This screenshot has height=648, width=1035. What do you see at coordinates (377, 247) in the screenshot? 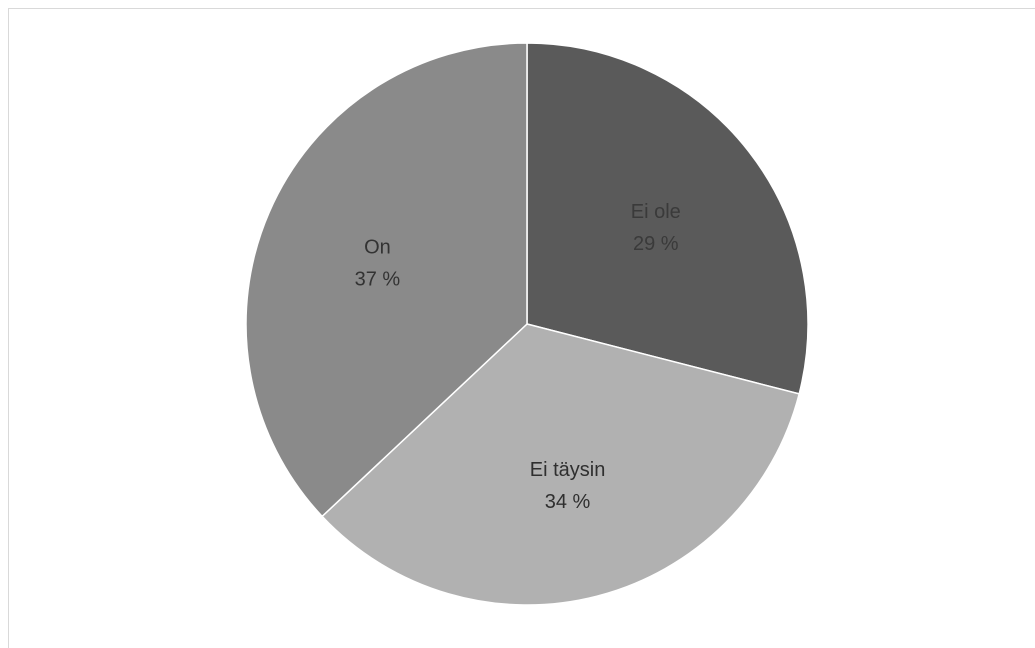
I see `slice-category-label: On` at bounding box center [377, 247].